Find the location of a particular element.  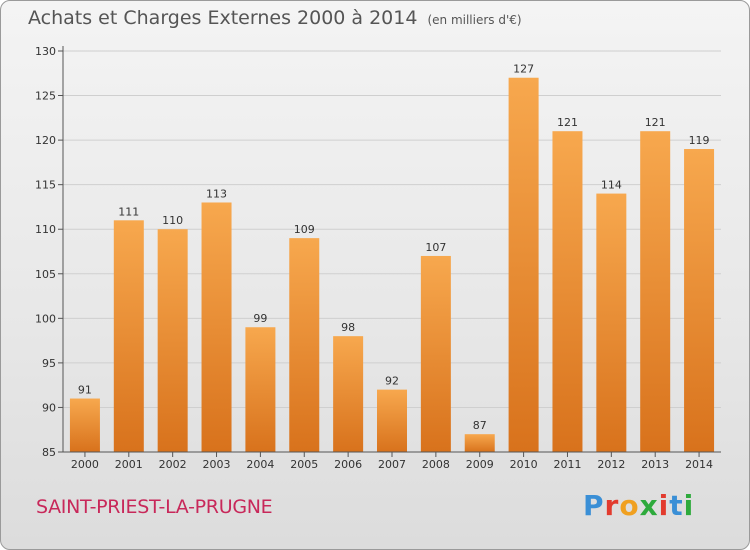

brand-letter: x is located at coordinates (649, 505).